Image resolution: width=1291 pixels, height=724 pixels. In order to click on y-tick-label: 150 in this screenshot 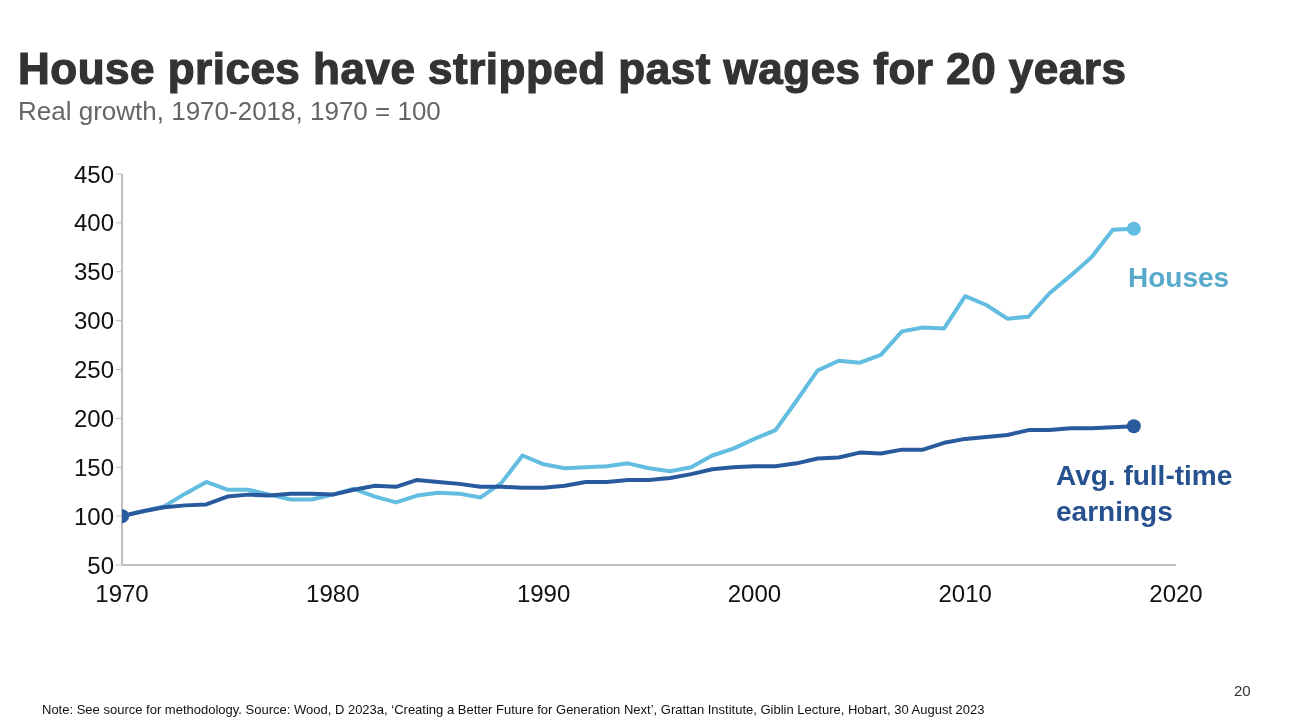, I will do `click(93, 467)`.